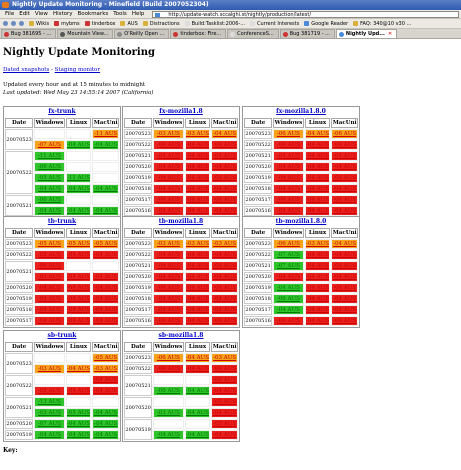  I want to click on bookmark-item: tinderbox, so click(99, 24).